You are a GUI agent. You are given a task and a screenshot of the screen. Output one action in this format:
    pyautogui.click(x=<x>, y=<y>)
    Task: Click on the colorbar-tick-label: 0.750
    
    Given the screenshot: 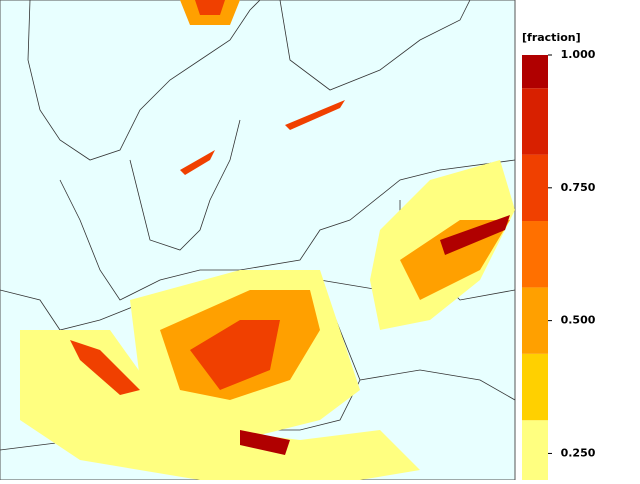 What is the action you would take?
    pyautogui.click(x=578, y=187)
    